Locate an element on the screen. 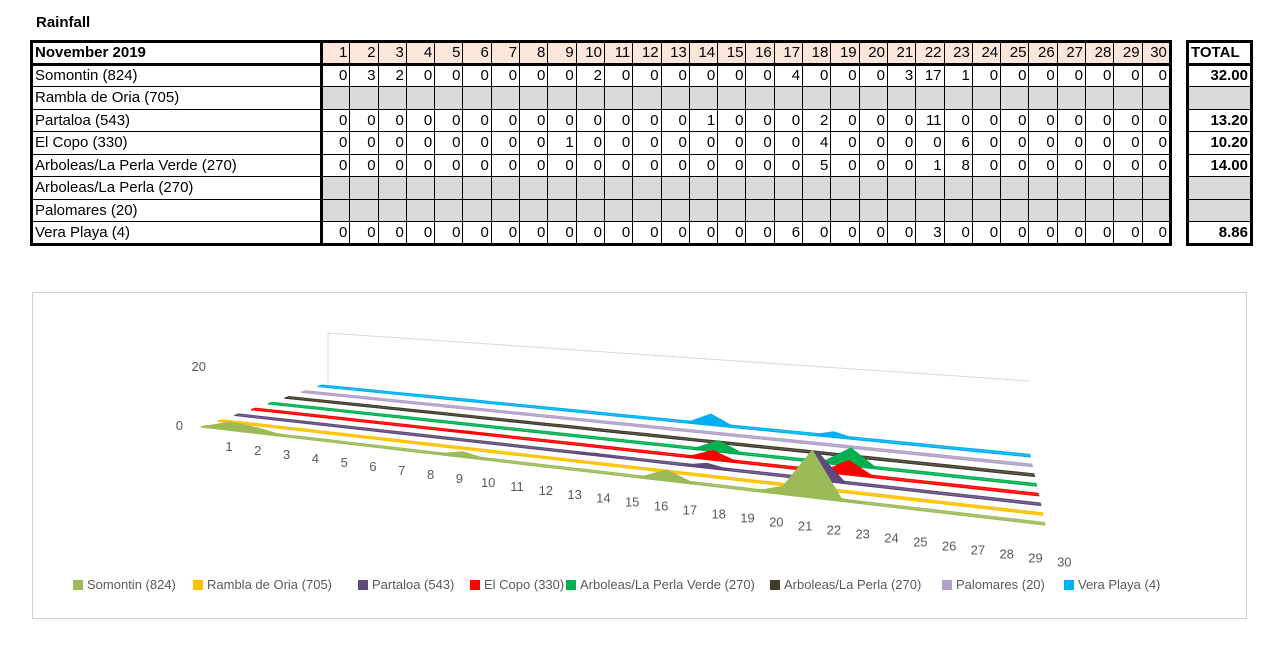 This screenshot has width=1280, height=658. station-name: Arboleas/La Perla (270) is located at coordinates (177, 188).